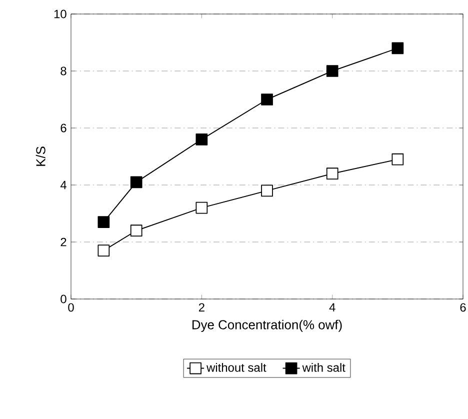 Image resolution: width=468 pixels, height=419 pixels. I want to click on y-tick-label: 10, so click(60, 14).